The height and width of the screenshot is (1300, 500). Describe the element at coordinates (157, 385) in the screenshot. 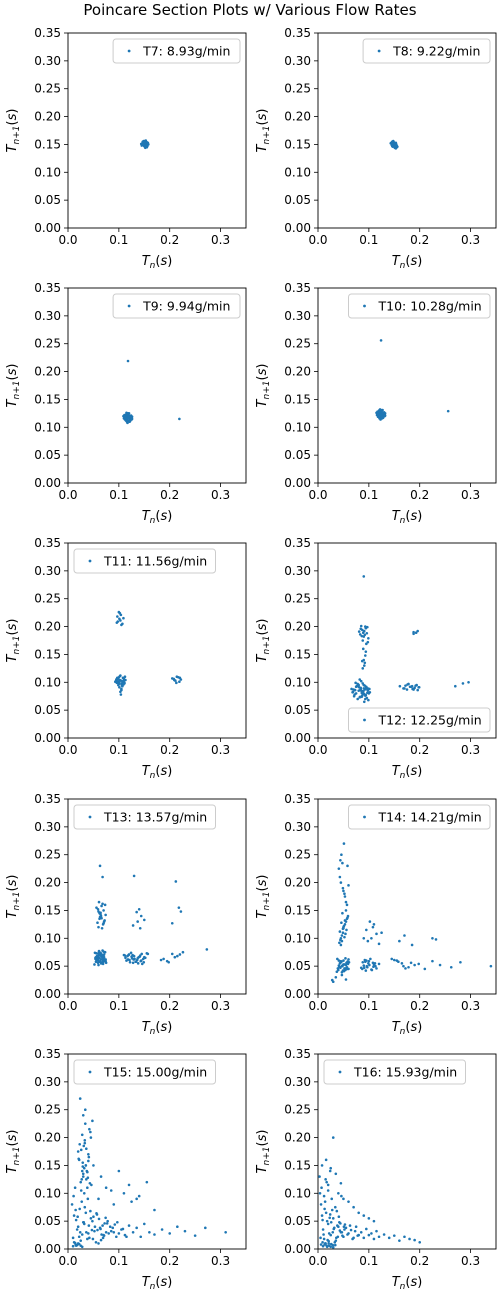

I see `plot-frame` at that location.